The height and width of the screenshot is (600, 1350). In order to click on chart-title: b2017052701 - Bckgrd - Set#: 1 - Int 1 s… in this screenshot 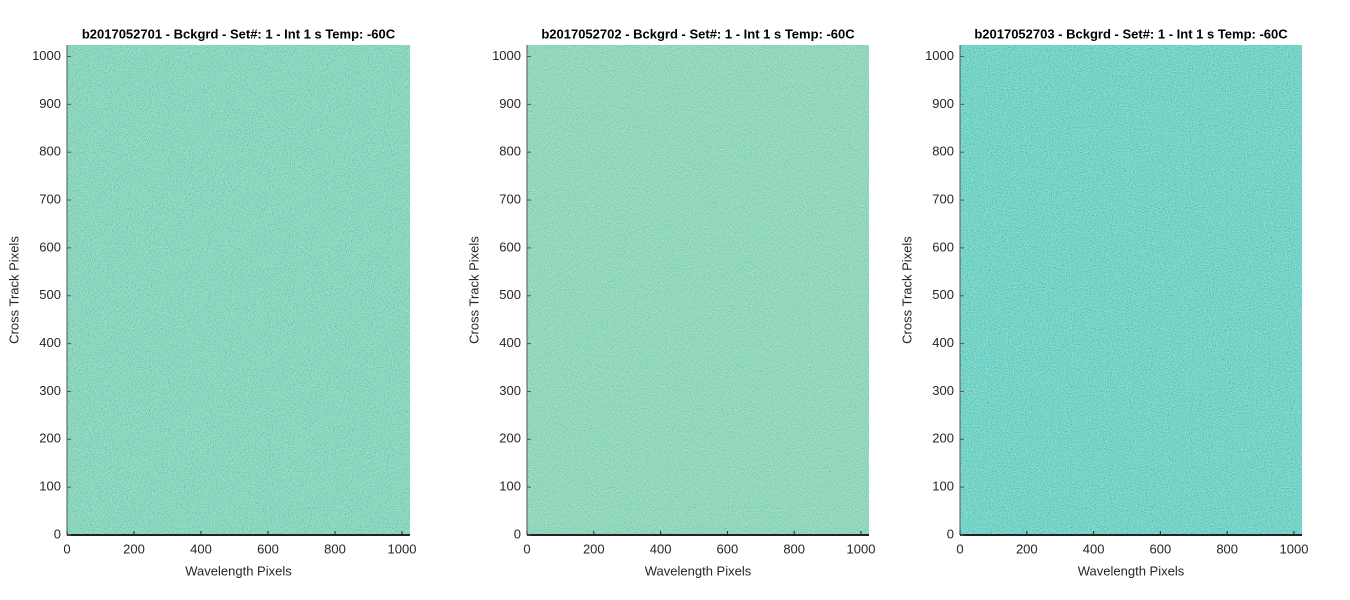, I will do `click(239, 33)`.